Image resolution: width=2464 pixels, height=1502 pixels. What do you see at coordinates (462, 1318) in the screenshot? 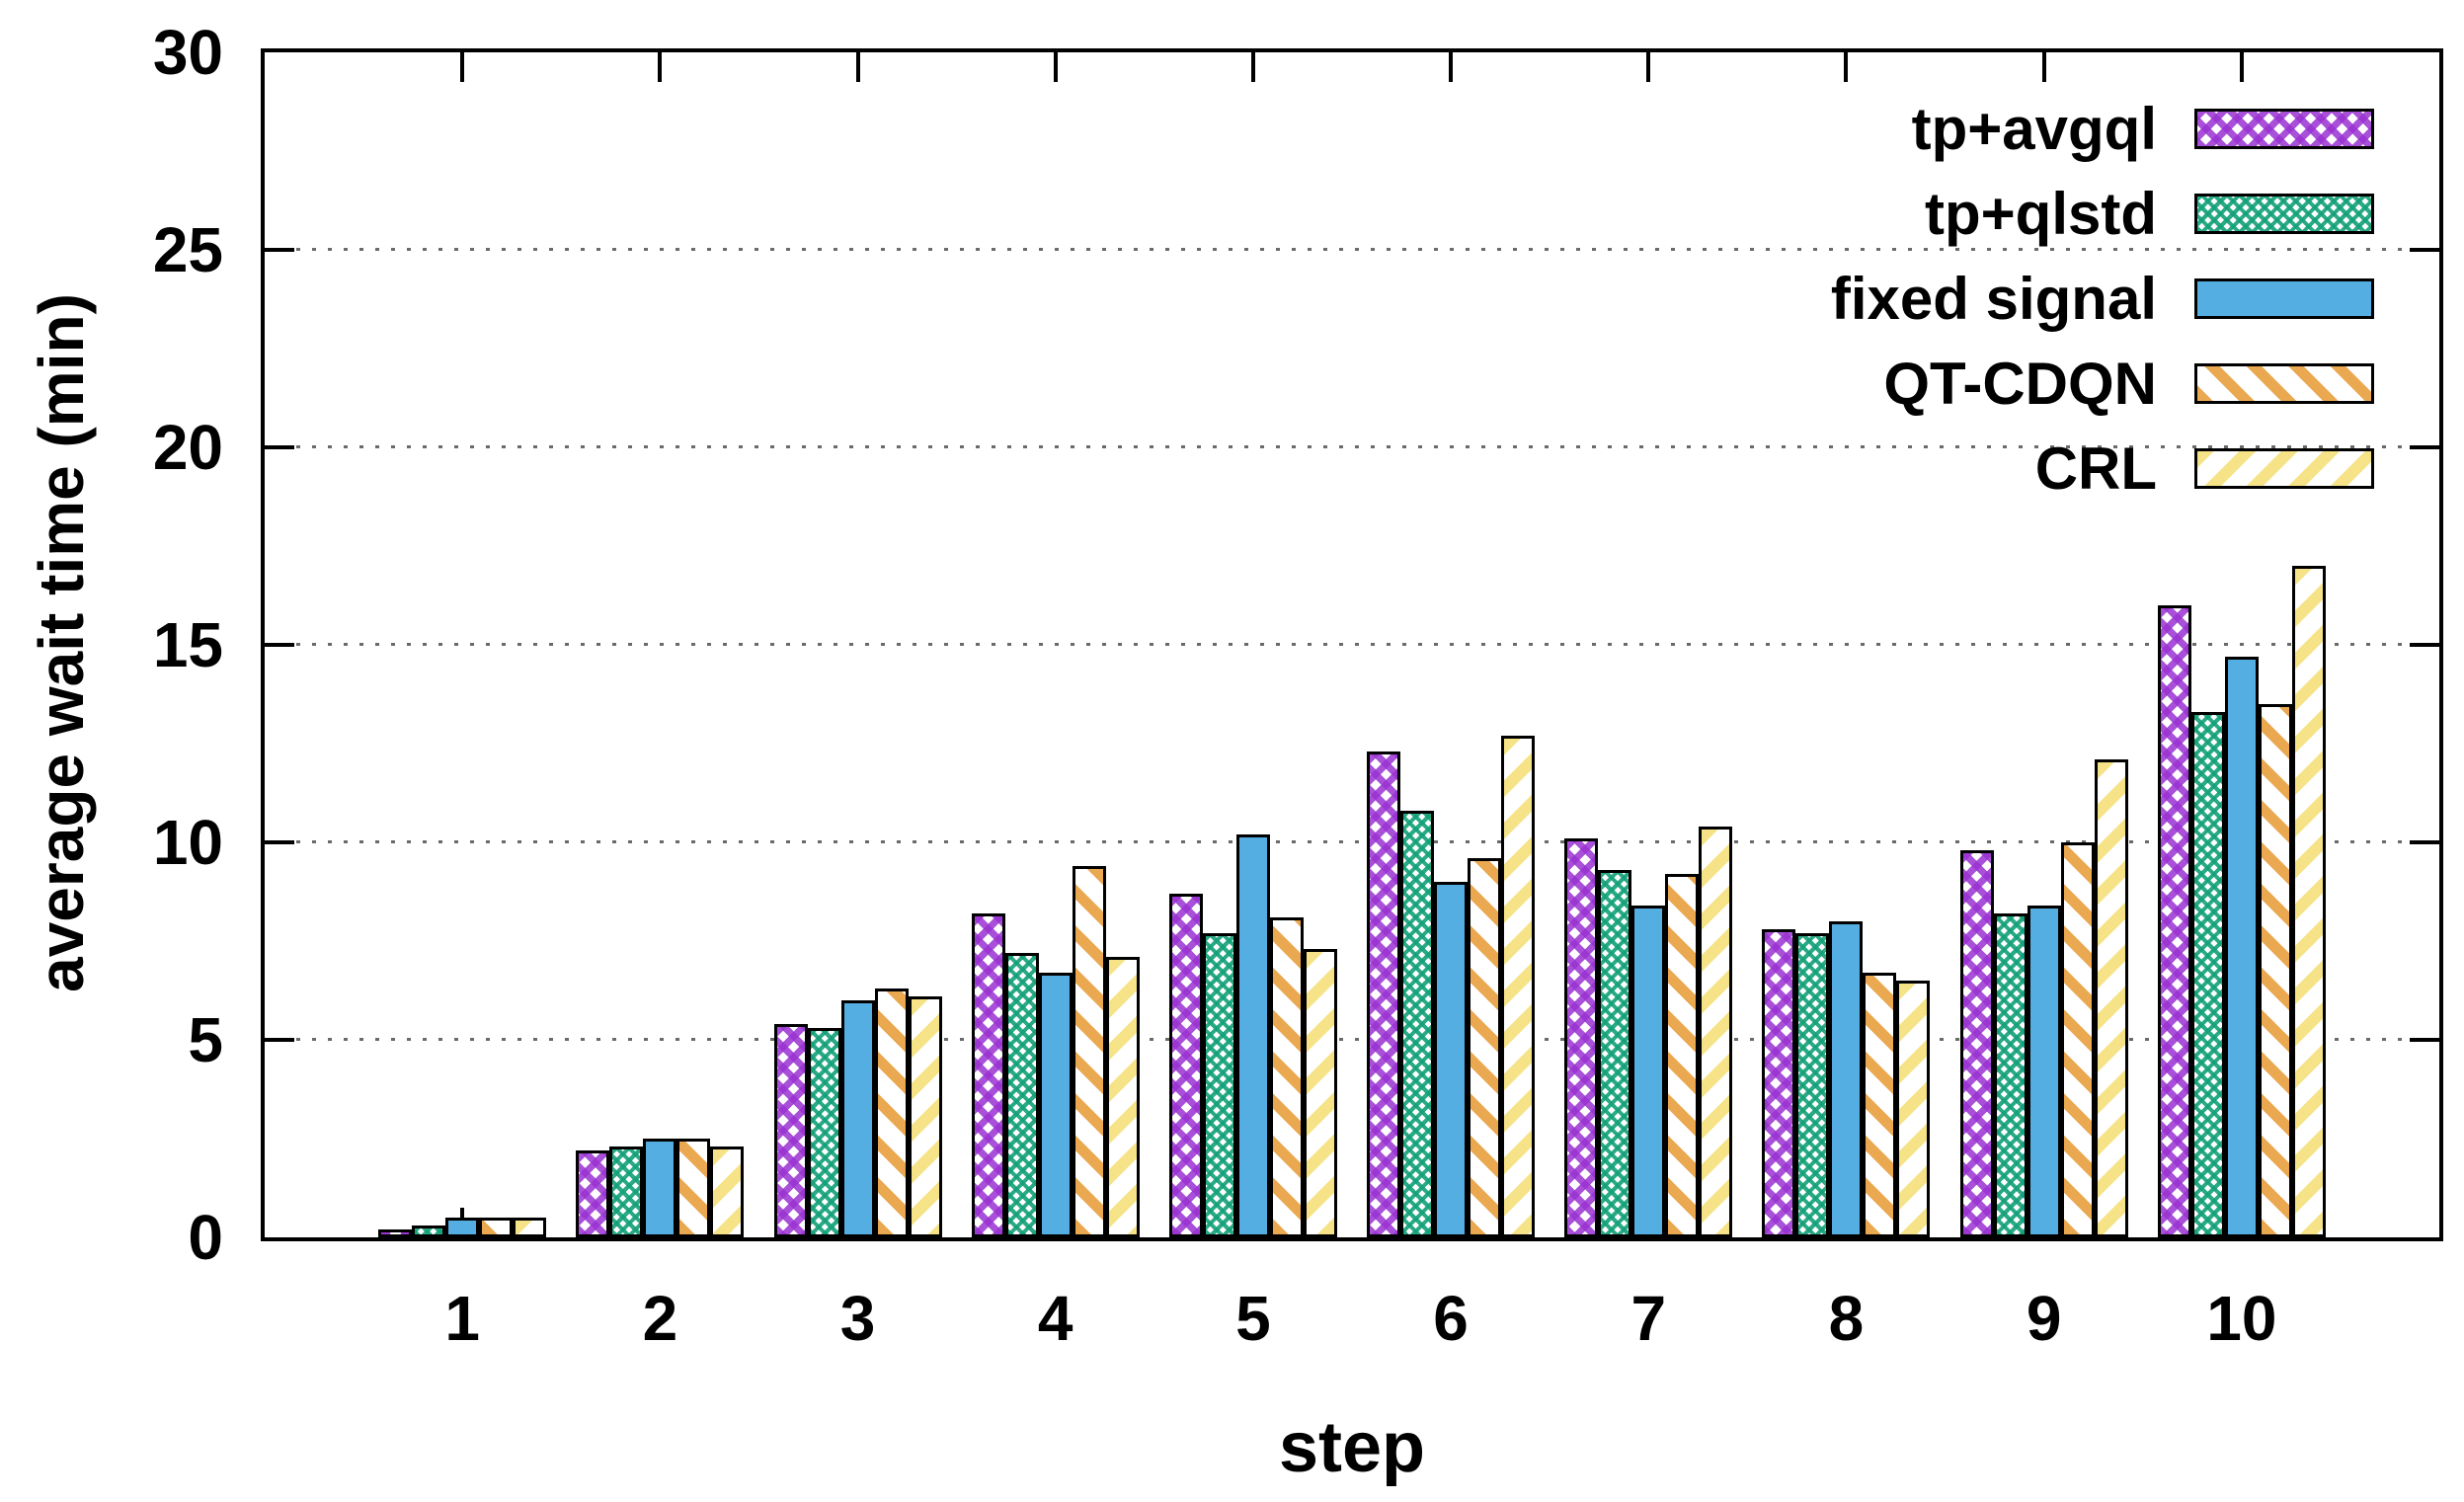
I see `xtick-label-1: 1` at bounding box center [462, 1318].